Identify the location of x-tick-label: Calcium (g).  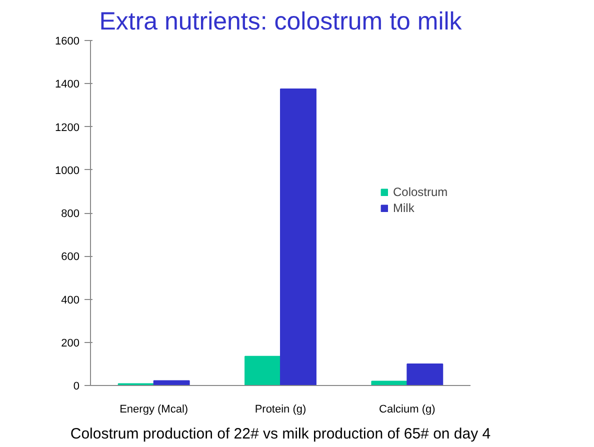
(407, 410).